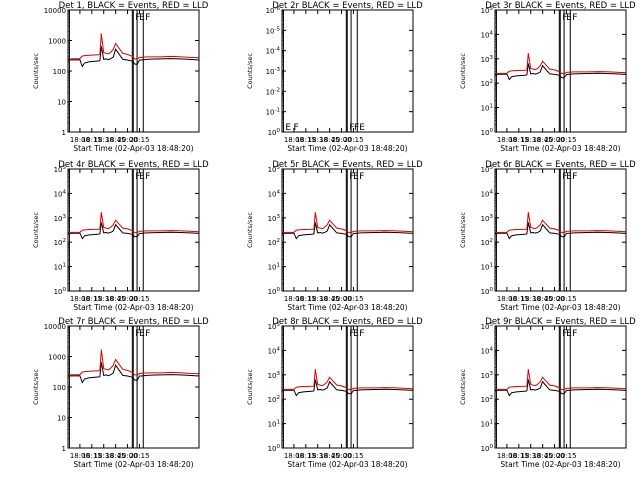 This screenshot has width=640, height=480. I want to click on y-tick-label: 10000, so click(55, 327).